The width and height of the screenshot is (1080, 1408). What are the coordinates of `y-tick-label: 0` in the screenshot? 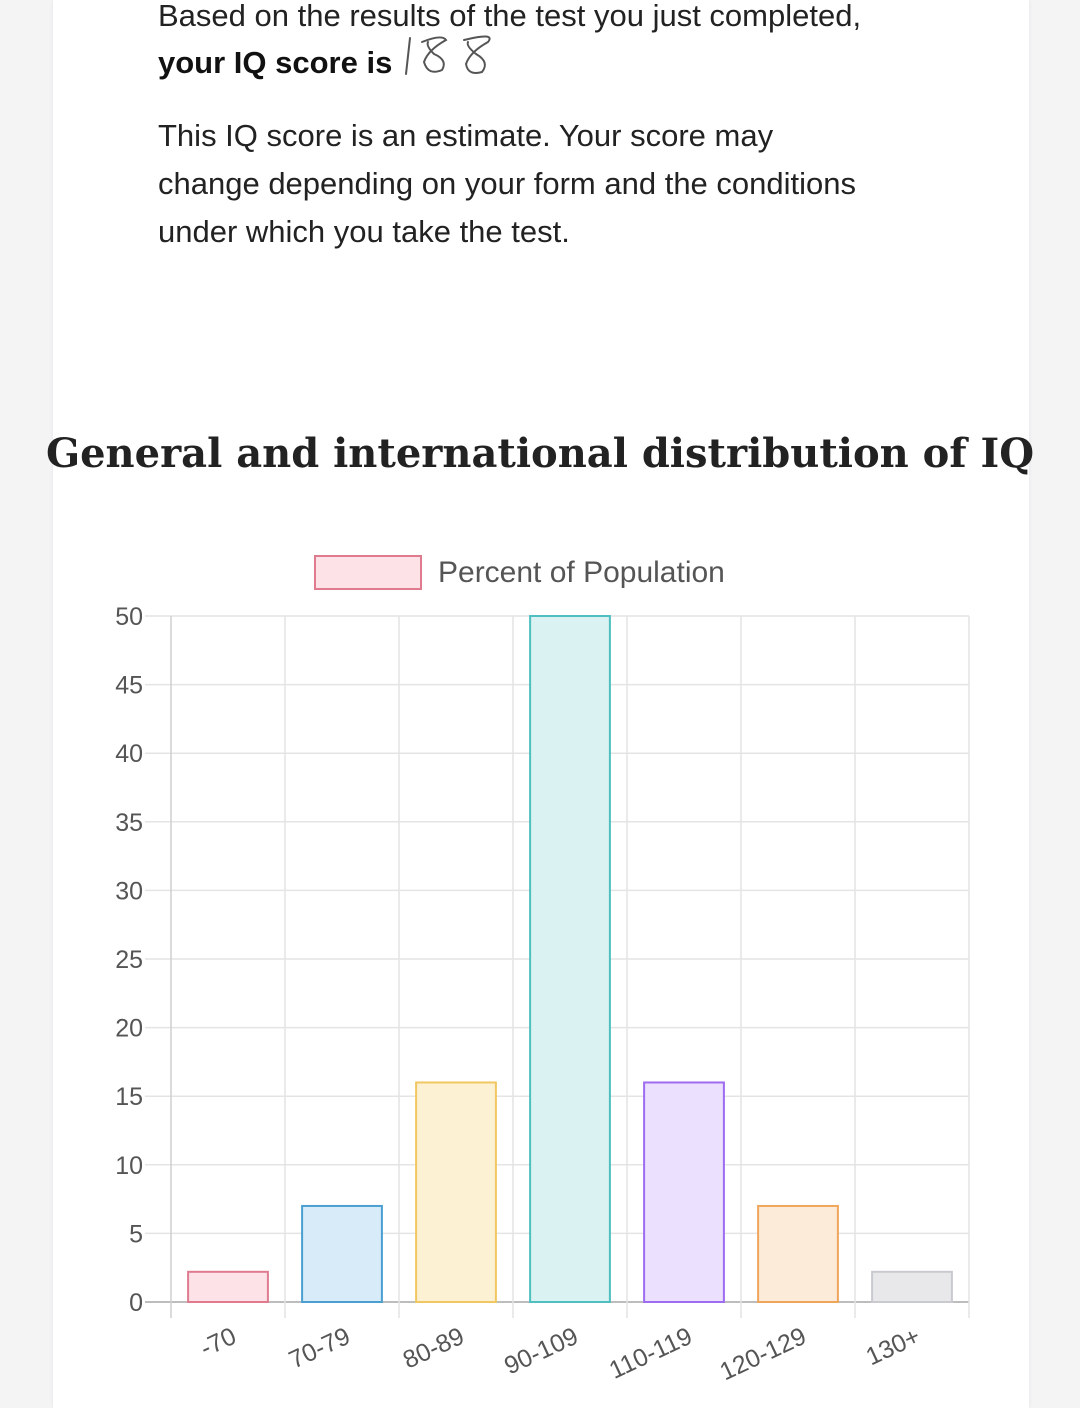 It's located at (136, 1303).